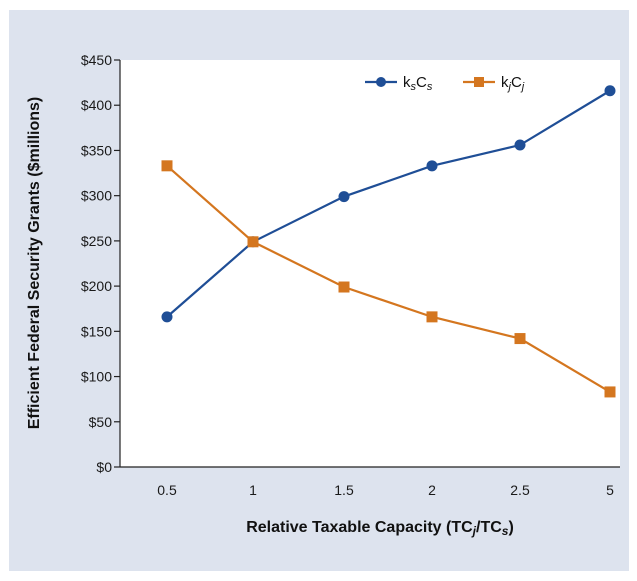  Describe the element at coordinates (96, 196) in the screenshot. I see `y-tick-label: $300` at that location.